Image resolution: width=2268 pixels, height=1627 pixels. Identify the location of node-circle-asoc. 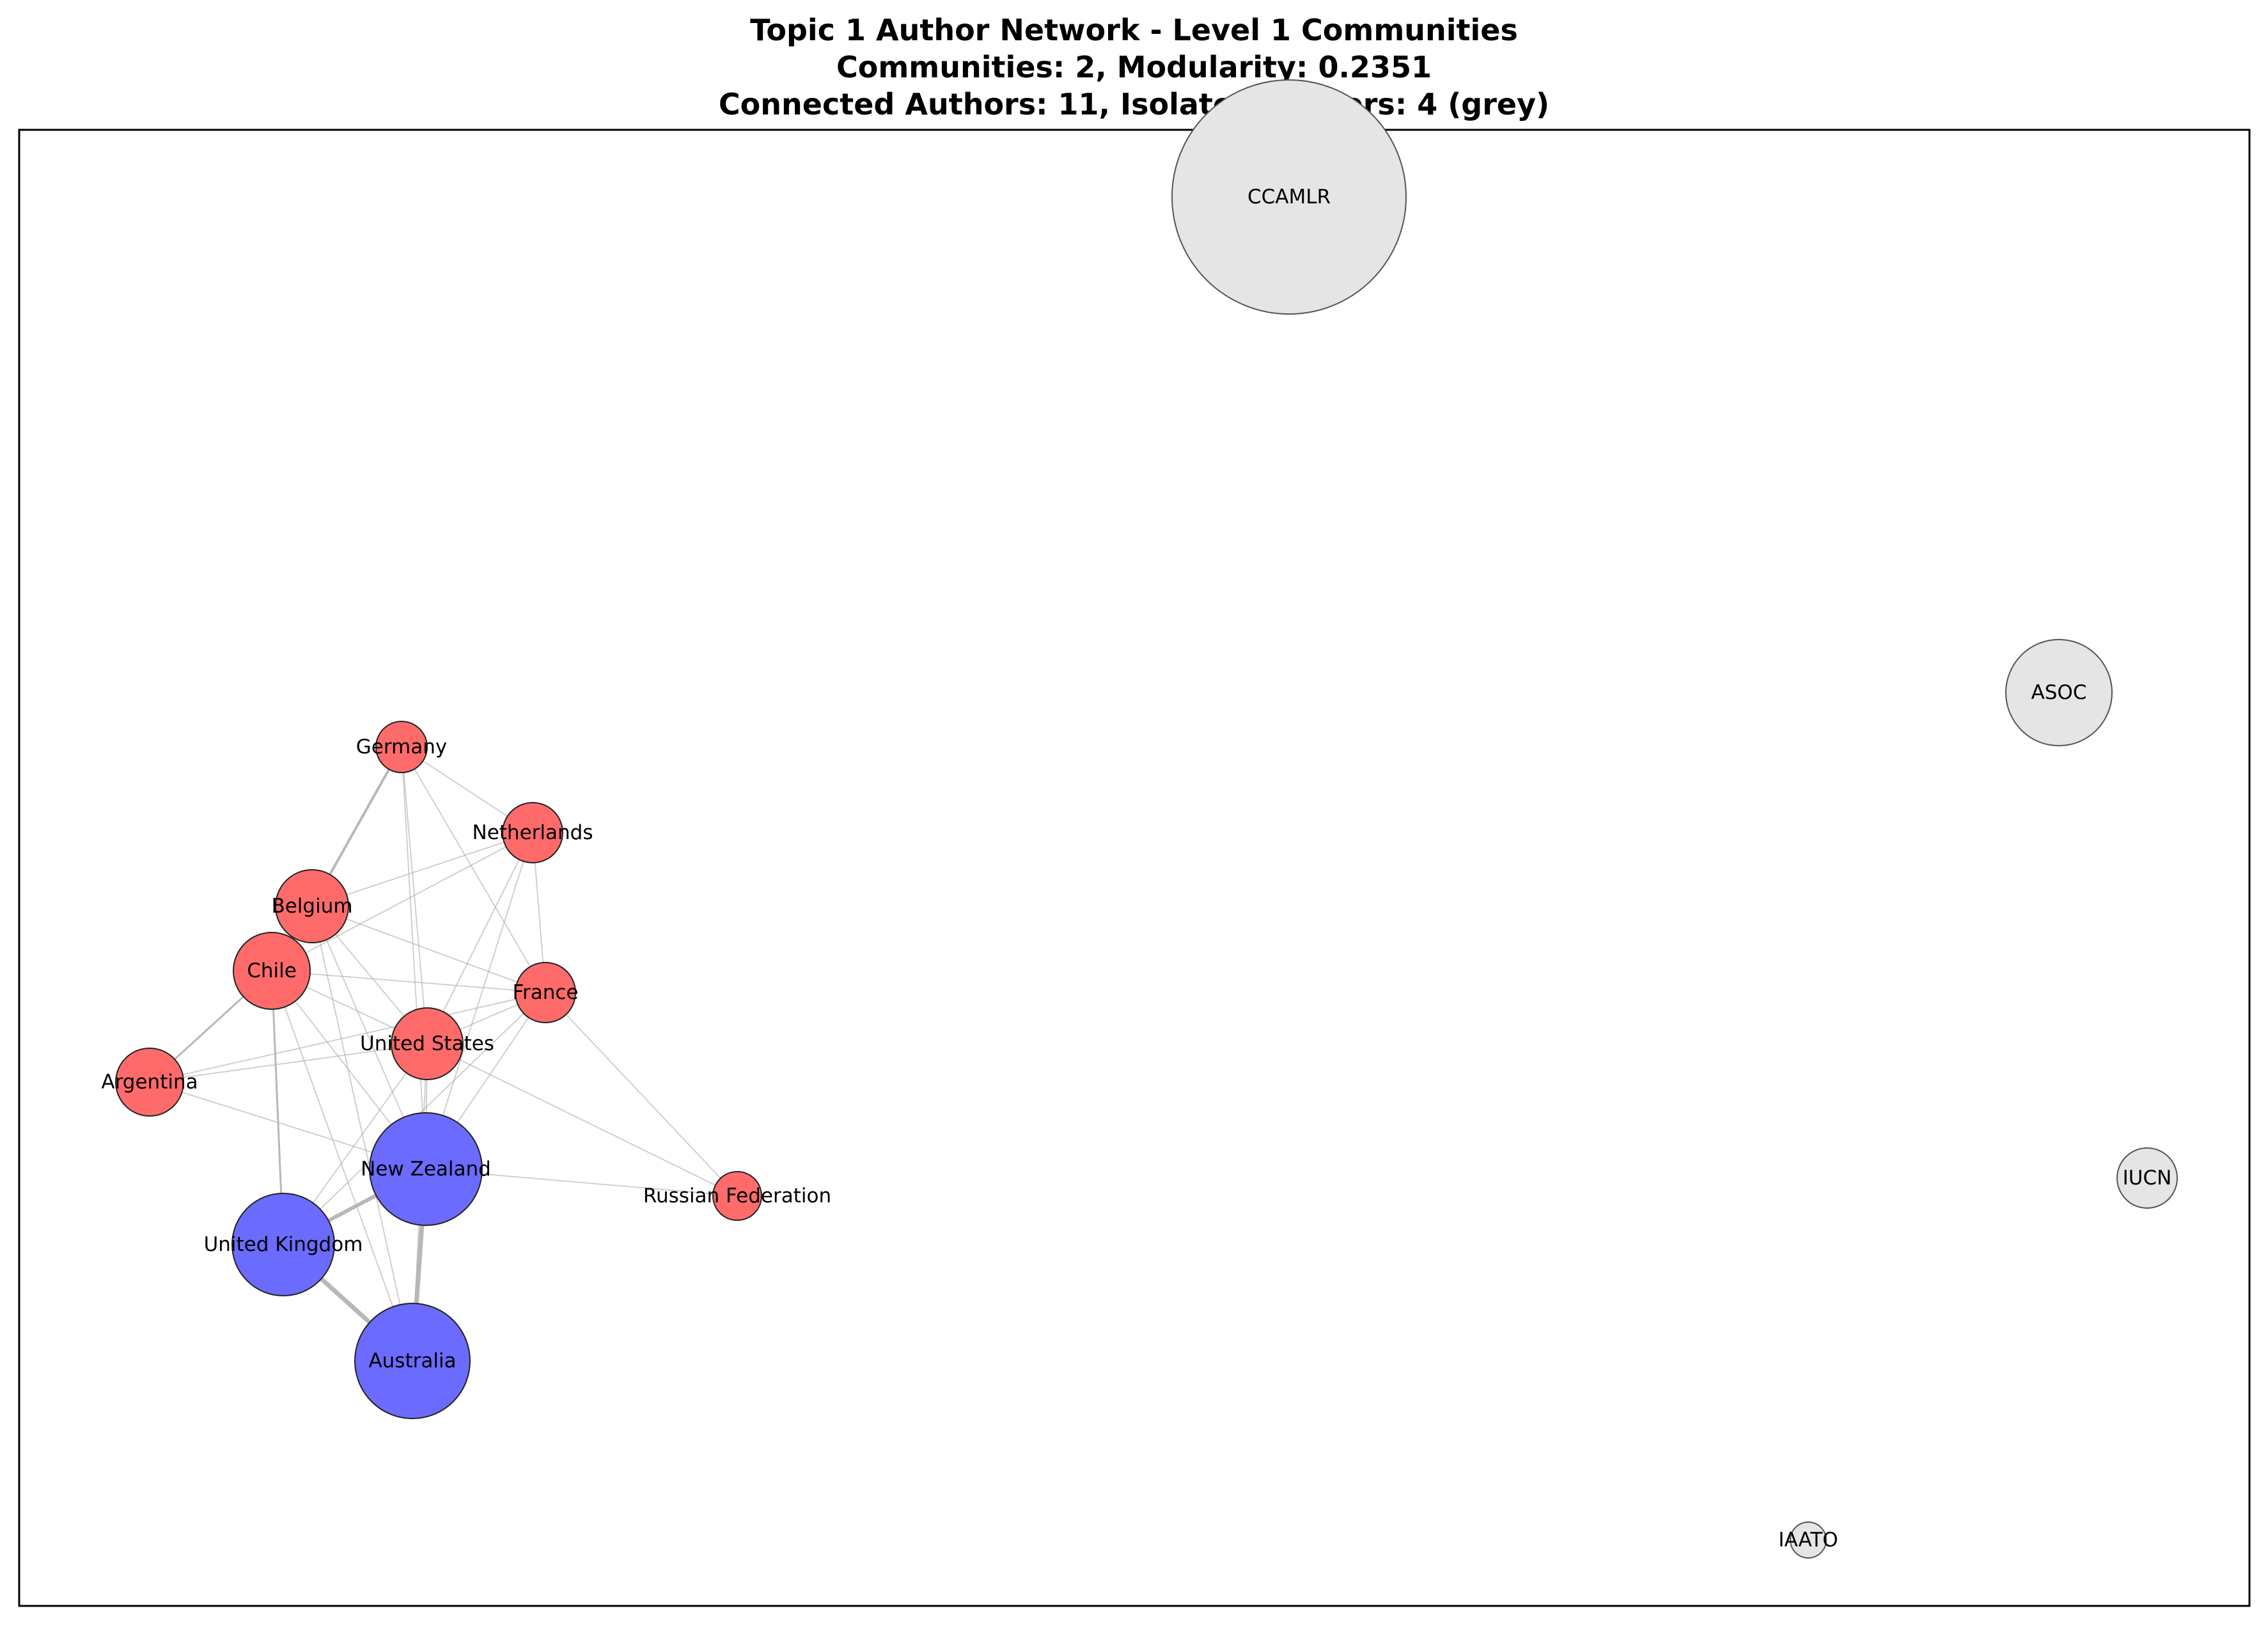
(2059, 693).